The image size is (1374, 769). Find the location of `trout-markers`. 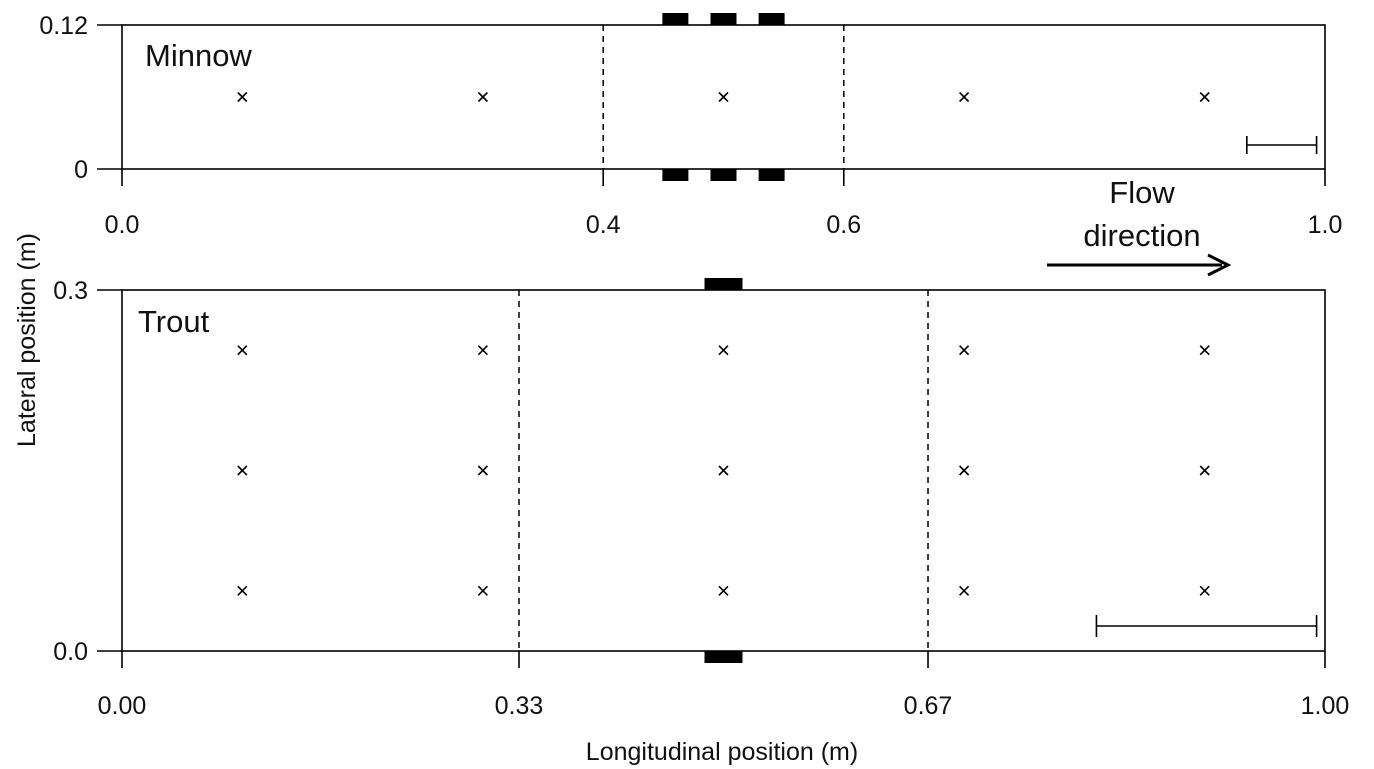

trout-markers is located at coordinates (723, 470).